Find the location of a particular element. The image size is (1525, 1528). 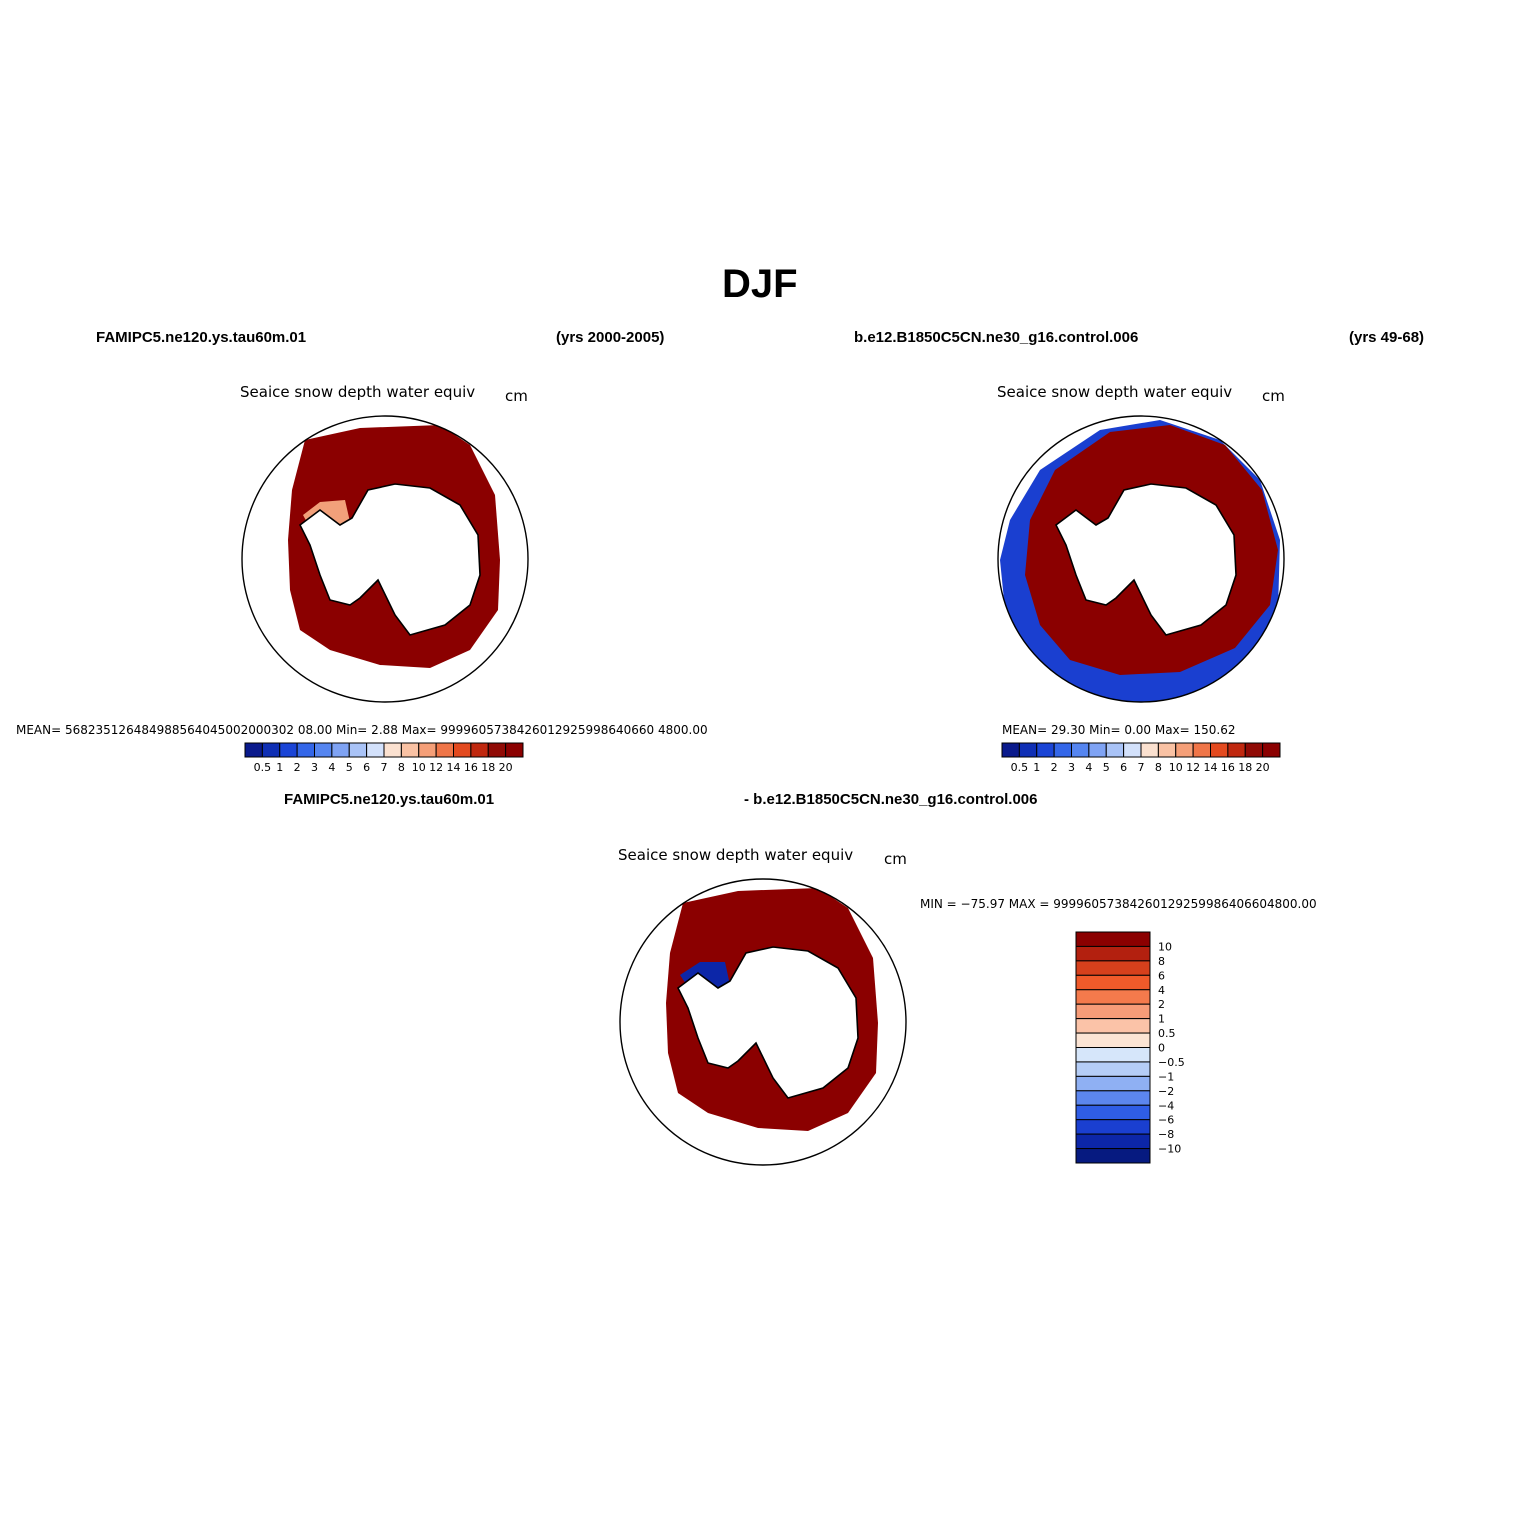

panel2-years: (yrs 49-68) is located at coordinates (1387, 337).